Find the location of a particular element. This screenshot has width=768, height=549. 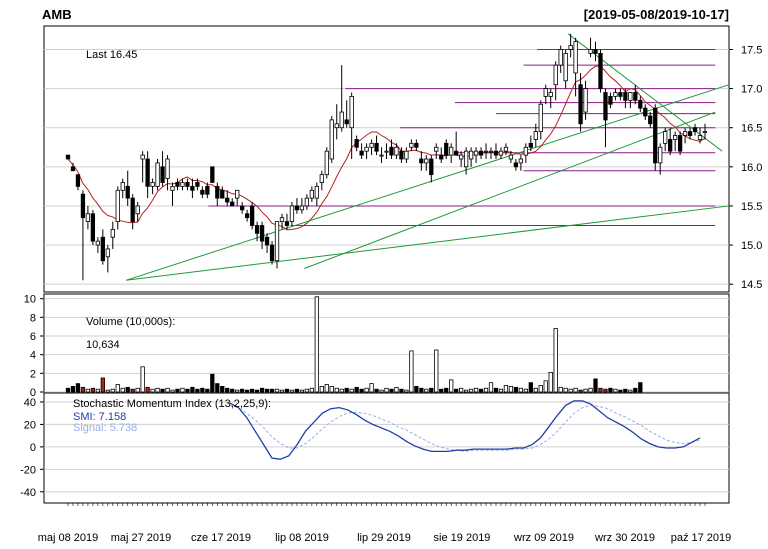

x-tick-label: wrz 09 2019 is located at coordinates (543, 538).